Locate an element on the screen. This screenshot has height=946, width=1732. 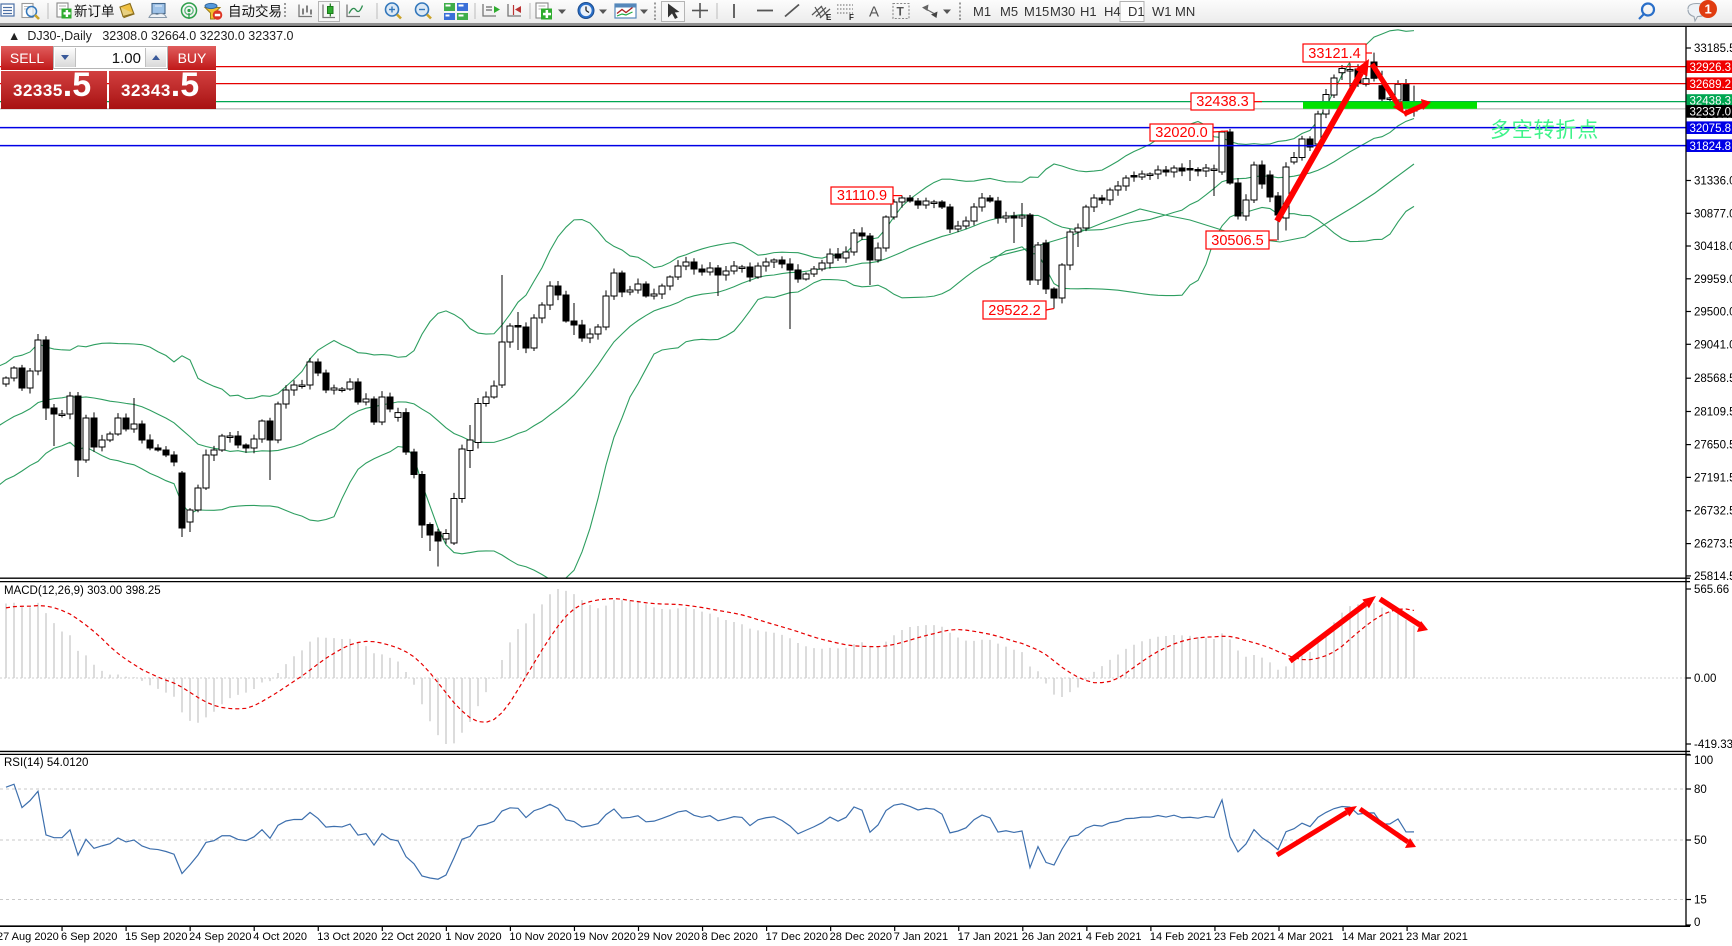
svg-text: 28568.5 is located at coordinates (1713, 379).